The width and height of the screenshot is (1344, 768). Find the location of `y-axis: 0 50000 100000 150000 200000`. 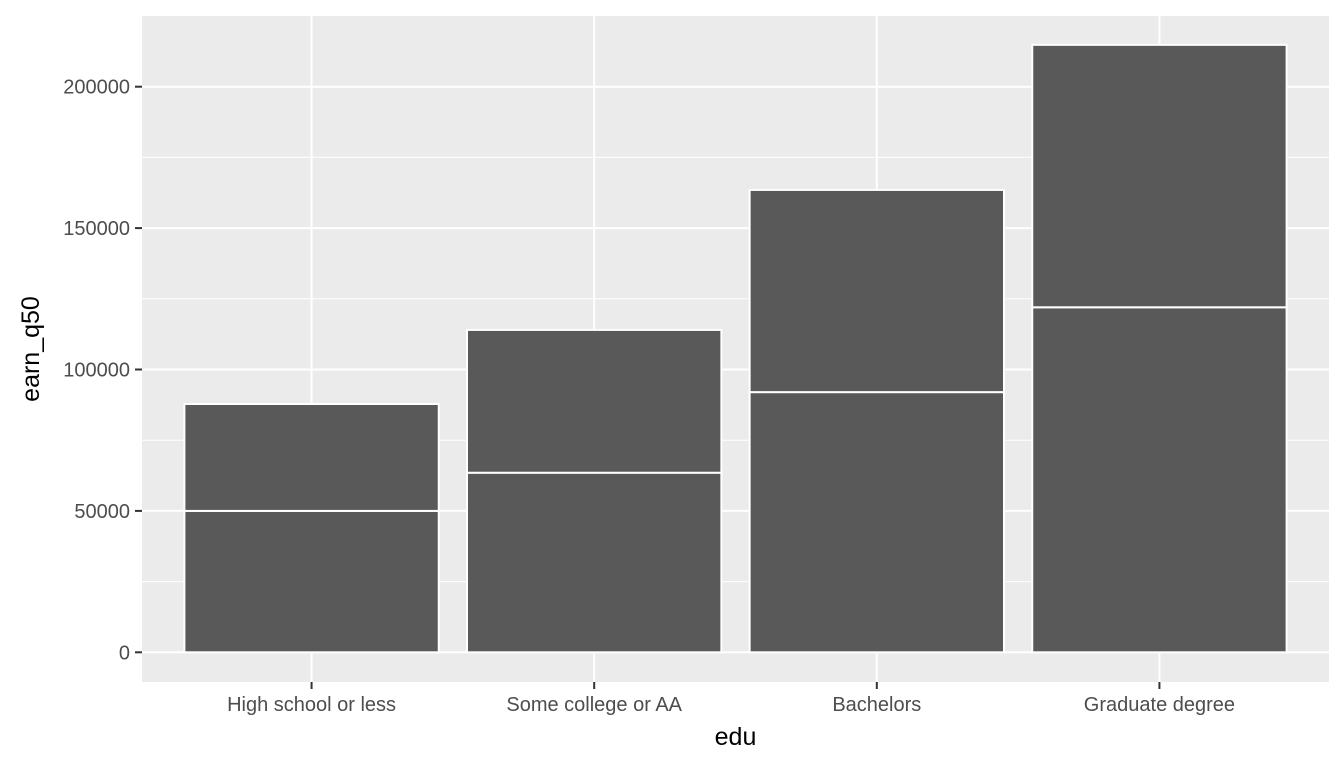

y-axis: 0 50000 100000 150000 200000 is located at coordinates (102, 370).